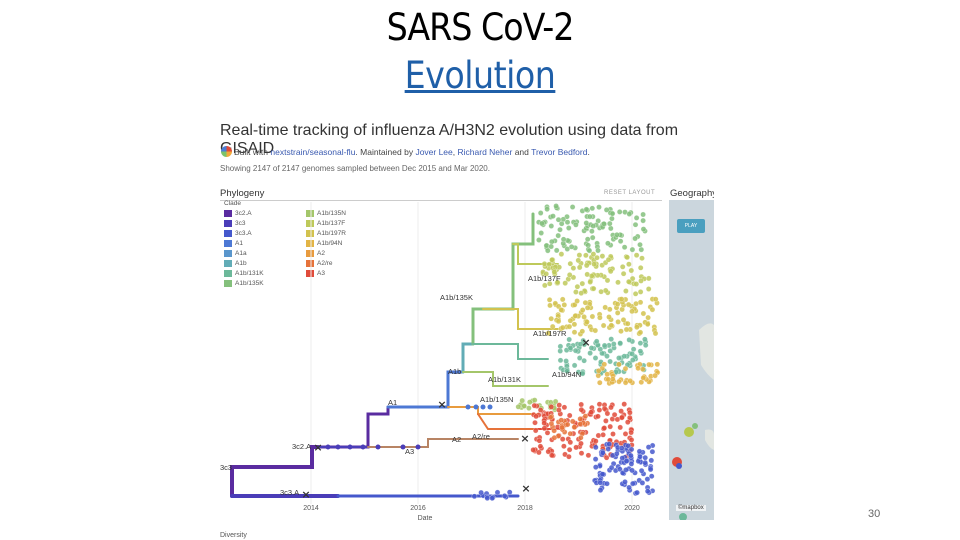 The image size is (960, 540). I want to click on geography-map, so click(691, 360).